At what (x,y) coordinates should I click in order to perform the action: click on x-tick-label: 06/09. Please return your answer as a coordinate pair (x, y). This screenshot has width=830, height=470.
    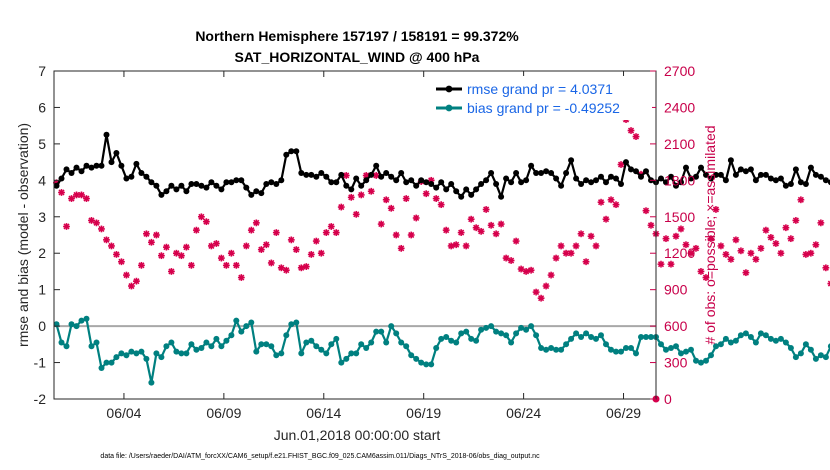
    Looking at the image, I should click on (223, 413).